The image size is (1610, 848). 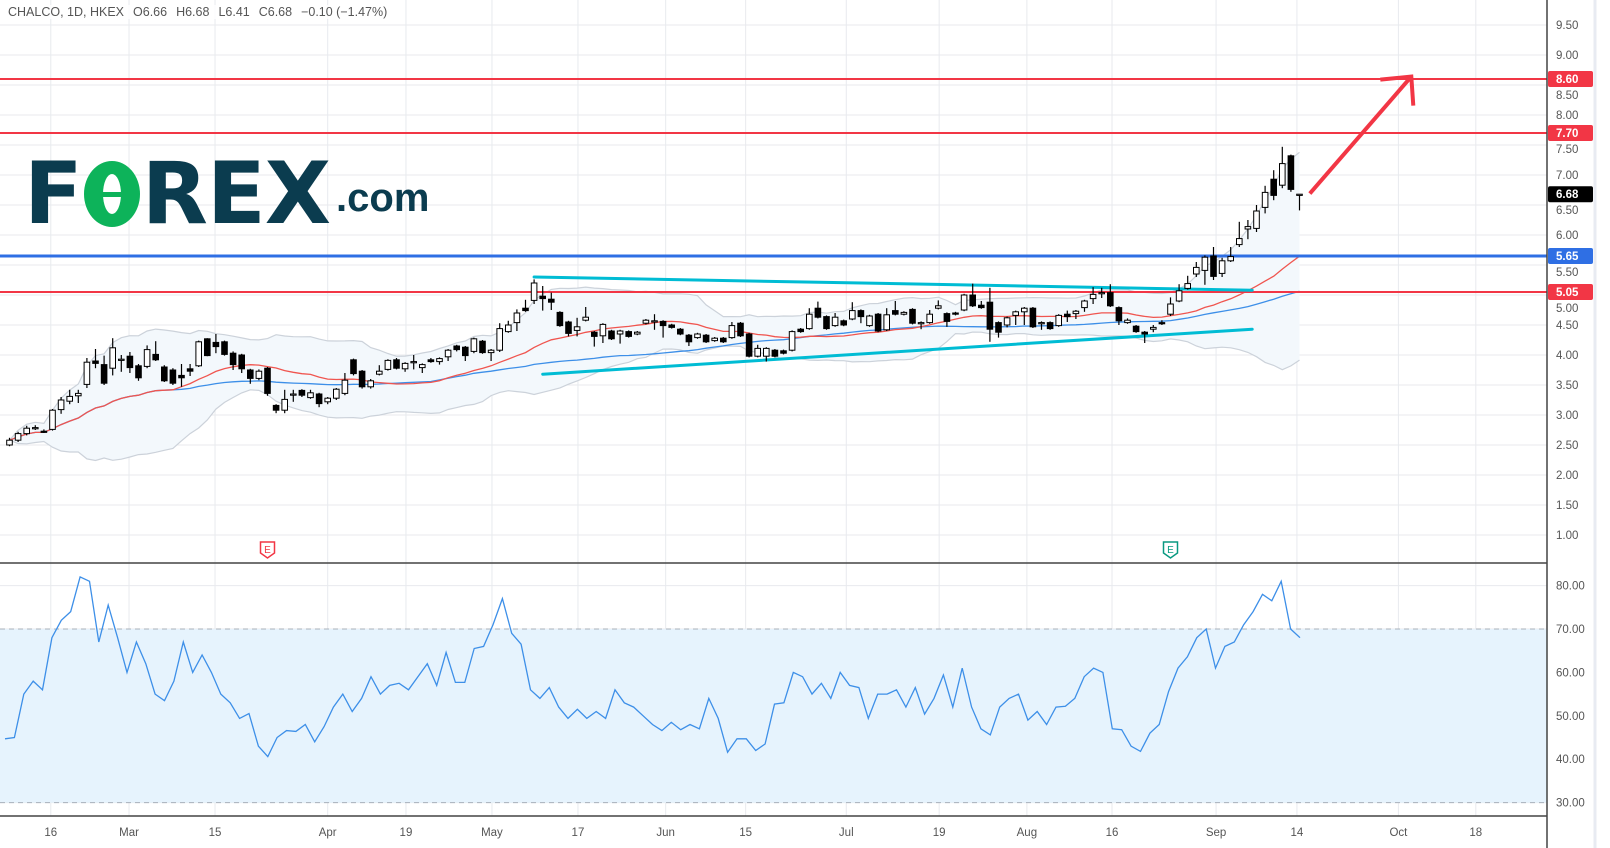 I want to click on time-tick-label: 16, so click(x=50, y=833).